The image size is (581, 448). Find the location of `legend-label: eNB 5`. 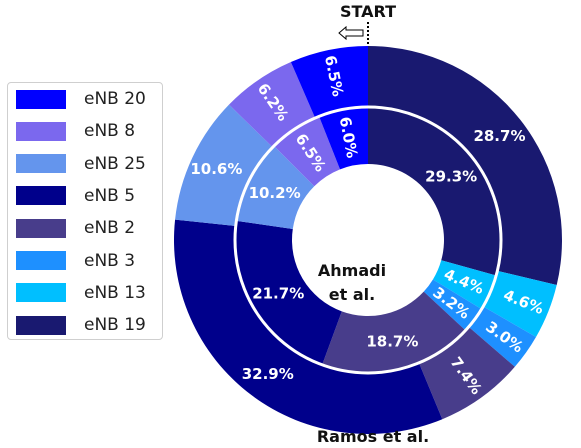

legend-label: eNB 5 is located at coordinates (110, 195).